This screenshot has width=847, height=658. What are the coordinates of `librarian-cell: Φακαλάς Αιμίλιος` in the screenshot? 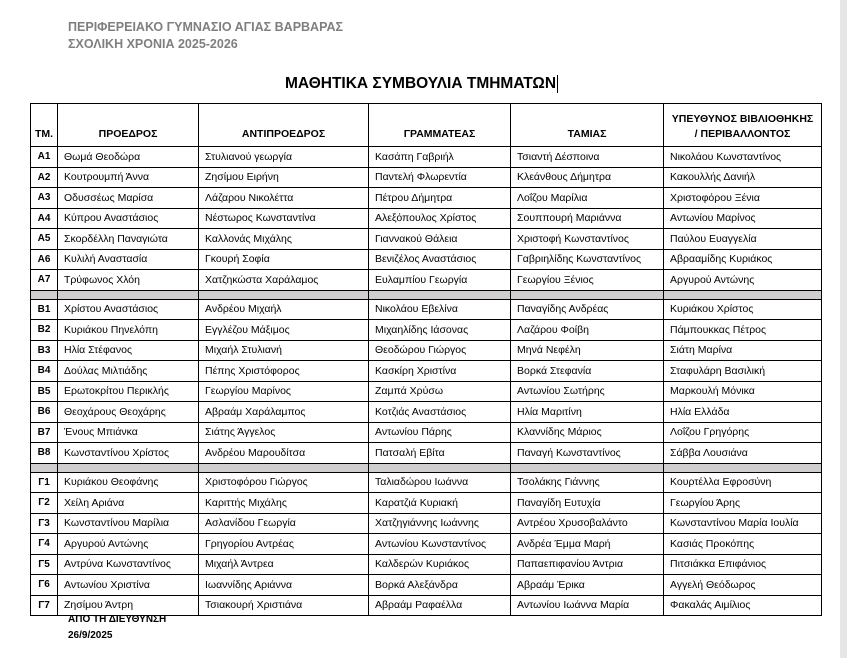 It's located at (742, 605).